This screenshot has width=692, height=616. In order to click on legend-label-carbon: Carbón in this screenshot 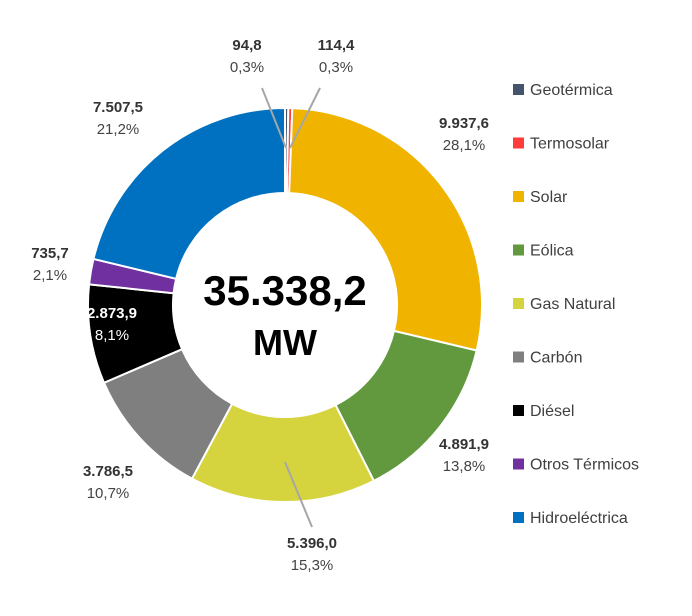, I will do `click(556, 358)`.